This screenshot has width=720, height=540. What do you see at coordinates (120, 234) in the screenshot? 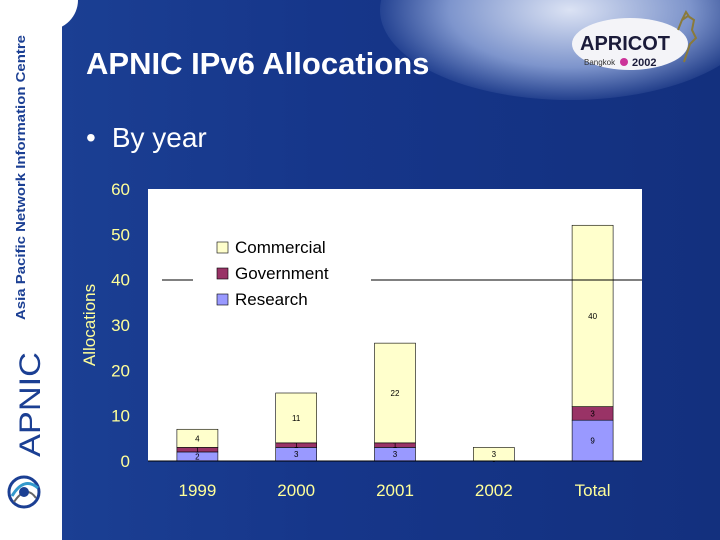
I see `y-tick-label: 50` at bounding box center [120, 234].